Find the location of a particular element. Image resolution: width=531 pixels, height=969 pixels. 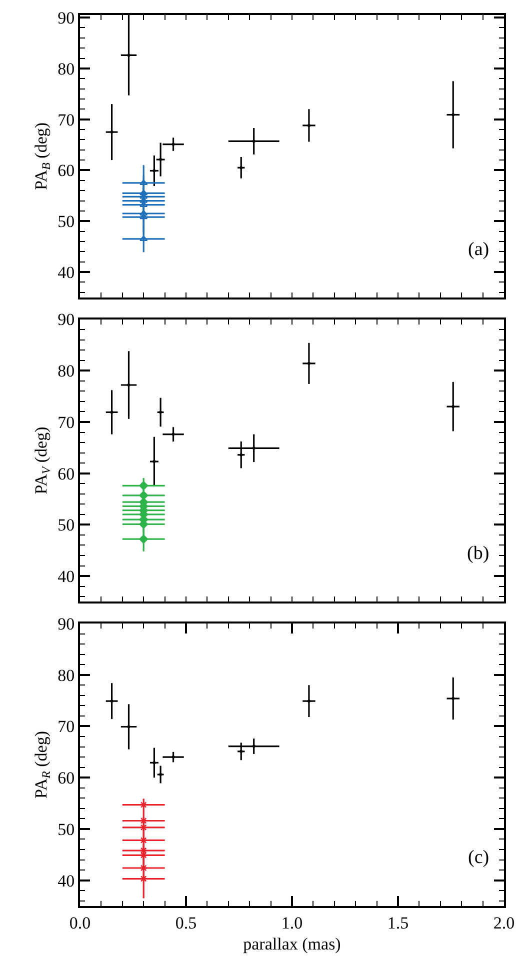

x-tick-label: 2.0 is located at coordinates (504, 922).